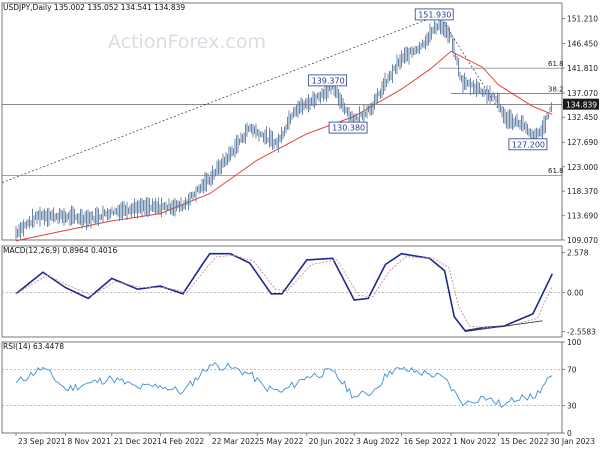 This screenshot has width=600, height=450. I want to click on price-y-tick-label: 127.690, so click(582, 142).